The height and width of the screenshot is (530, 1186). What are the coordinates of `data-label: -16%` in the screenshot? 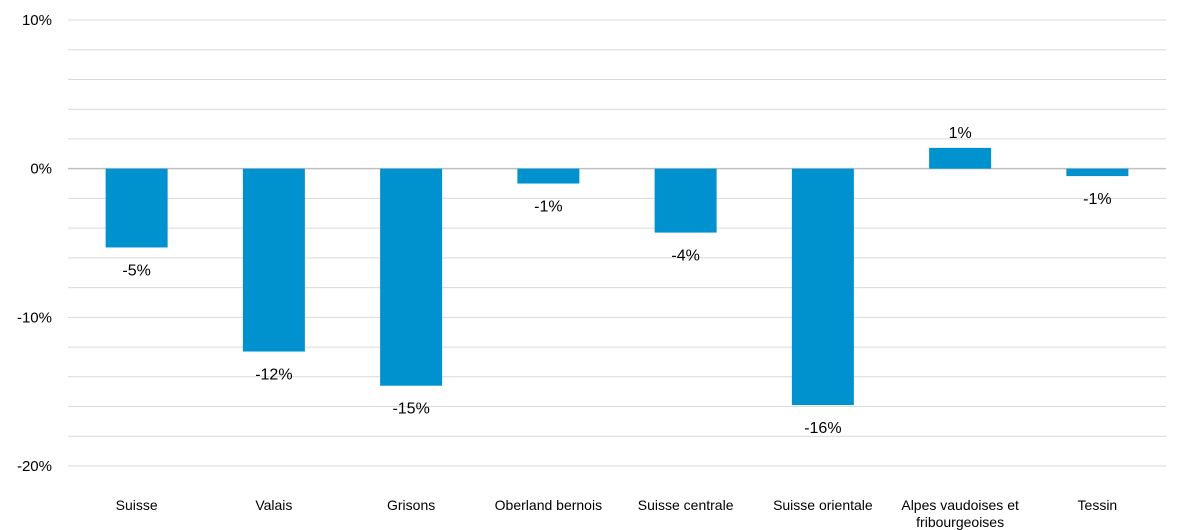 It's located at (822, 428).